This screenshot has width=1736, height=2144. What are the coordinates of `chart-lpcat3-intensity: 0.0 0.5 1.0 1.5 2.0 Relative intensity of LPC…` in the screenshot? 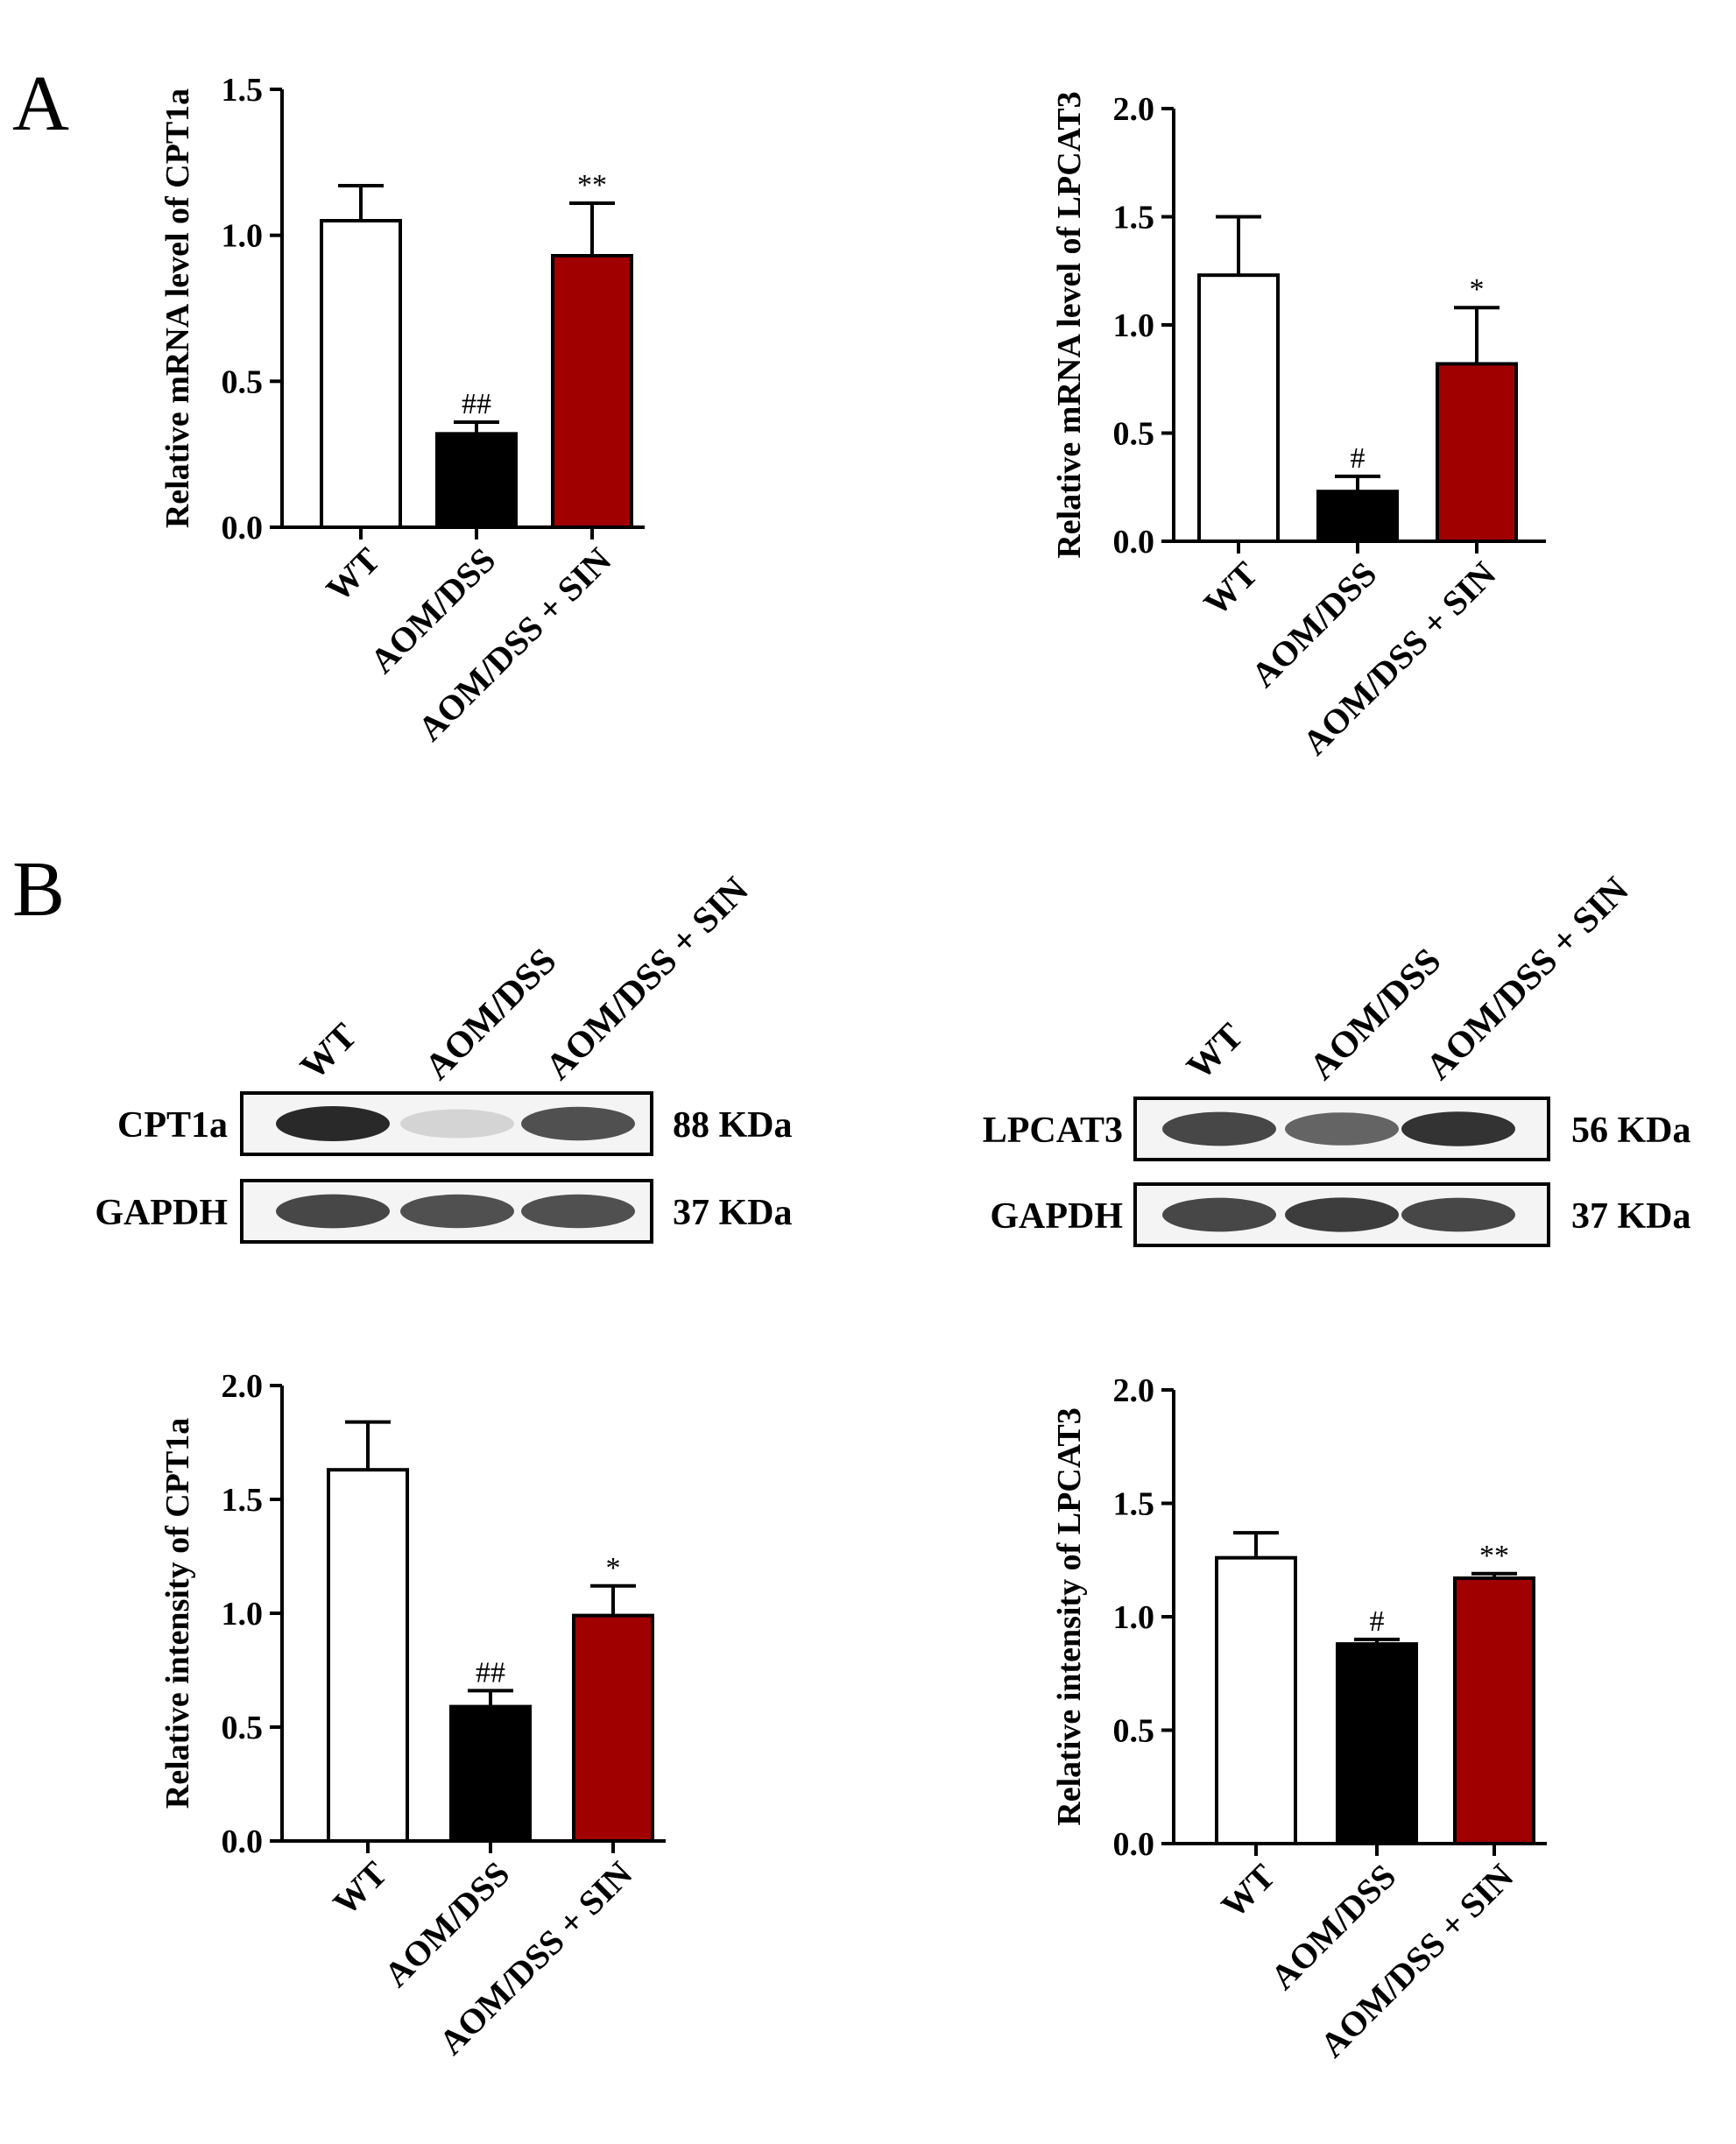 It's located at (1299, 1719).